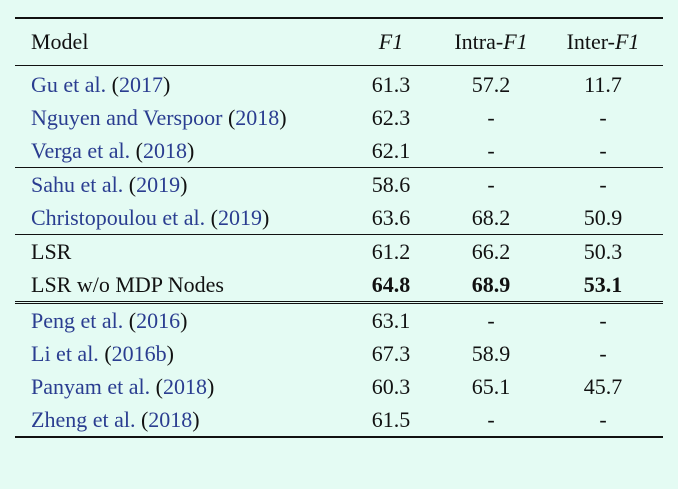 The width and height of the screenshot is (678, 489). I want to click on table-row: Zheng et al. (2018) 61.5 - -, so click(339, 420).